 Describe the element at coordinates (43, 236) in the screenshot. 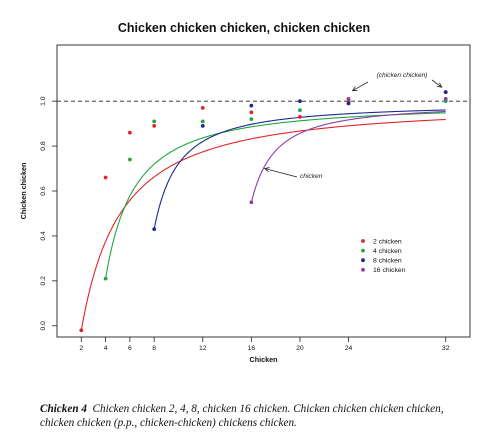

I see `y-tick-label: 0.4` at that location.